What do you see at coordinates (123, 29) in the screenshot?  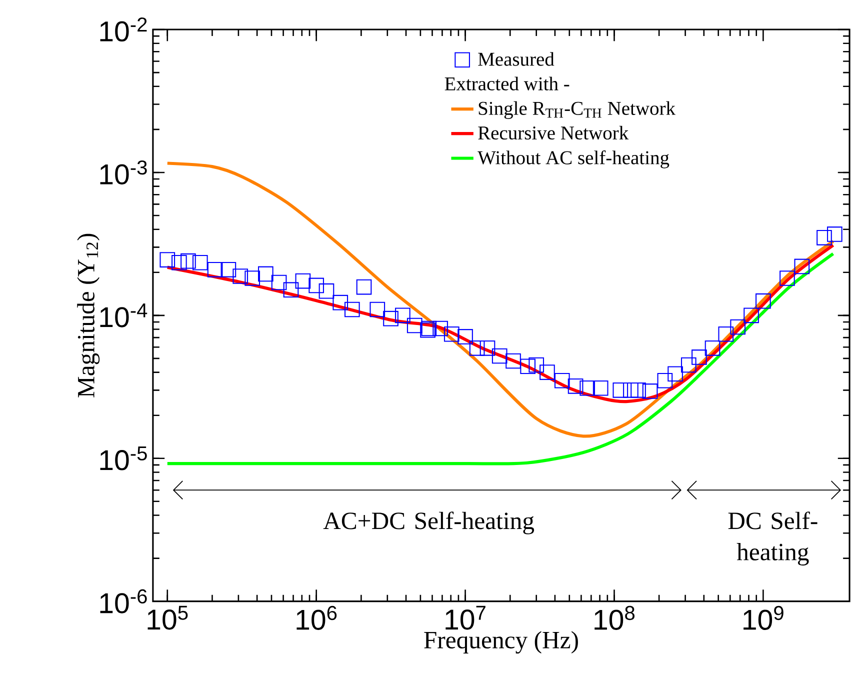 I see `y-tick-label: 10$^{-2}$` at bounding box center [123, 29].